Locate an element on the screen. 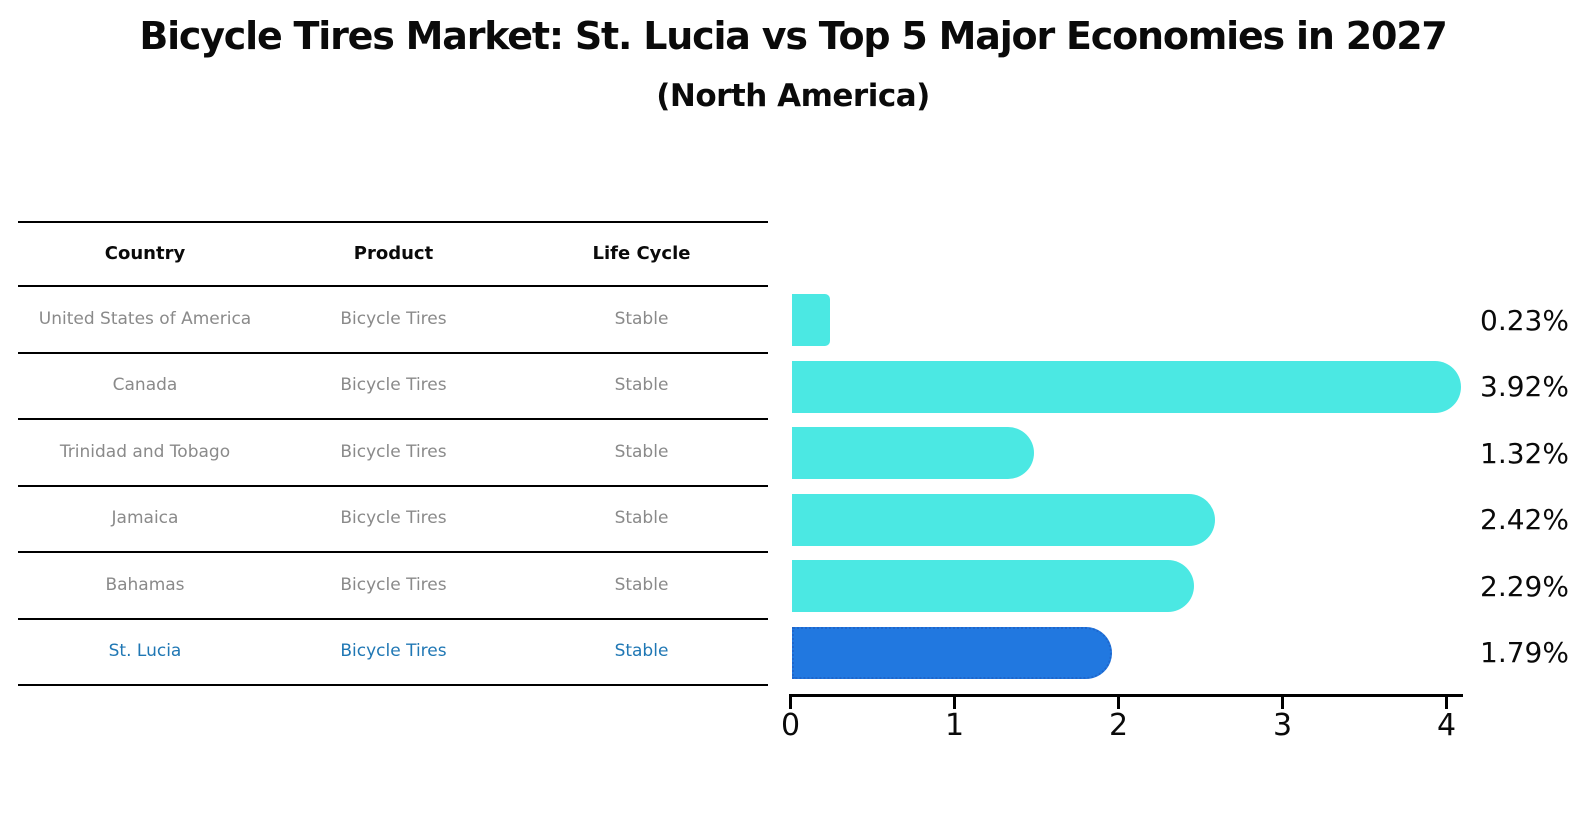 This screenshot has height=823, width=1586. table-row-cells: Trinidad and Tobago Bicycle Tires Stable is located at coordinates (393, 453).